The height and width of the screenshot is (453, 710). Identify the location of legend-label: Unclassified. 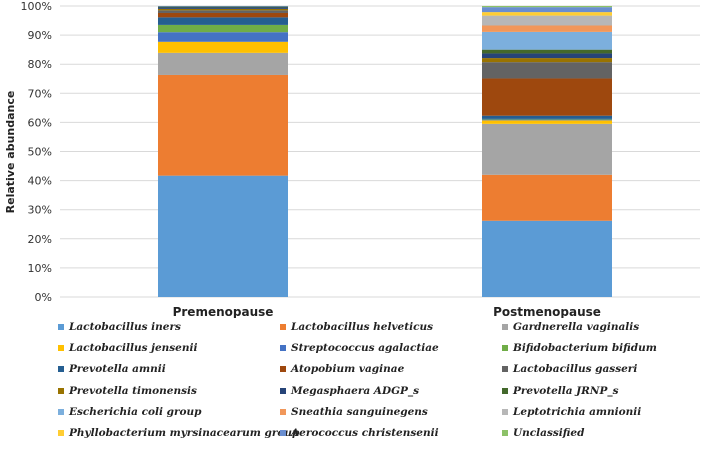
(549, 433).